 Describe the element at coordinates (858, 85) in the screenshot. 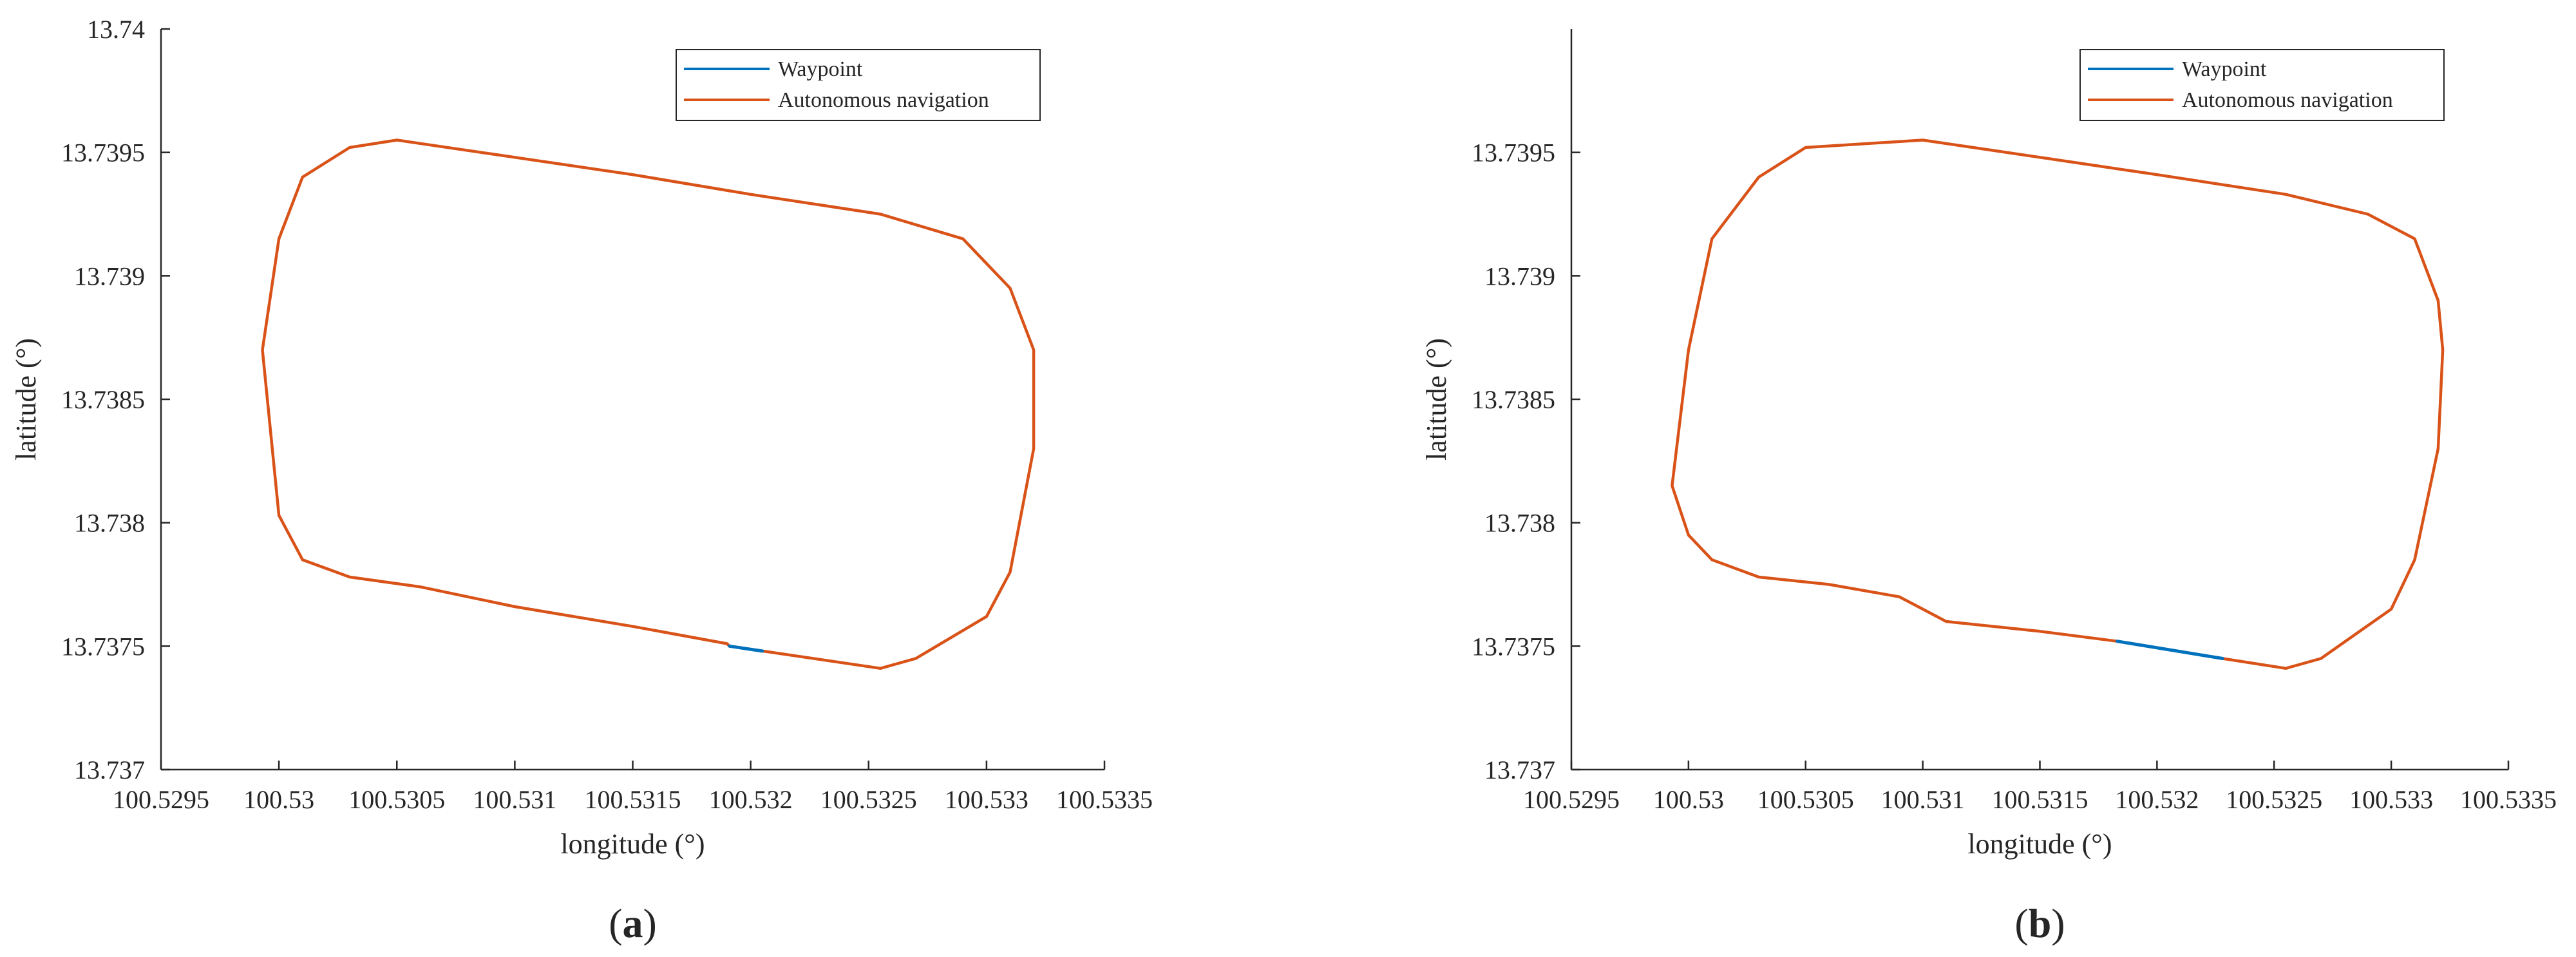

I see `chart-a-legend` at that location.